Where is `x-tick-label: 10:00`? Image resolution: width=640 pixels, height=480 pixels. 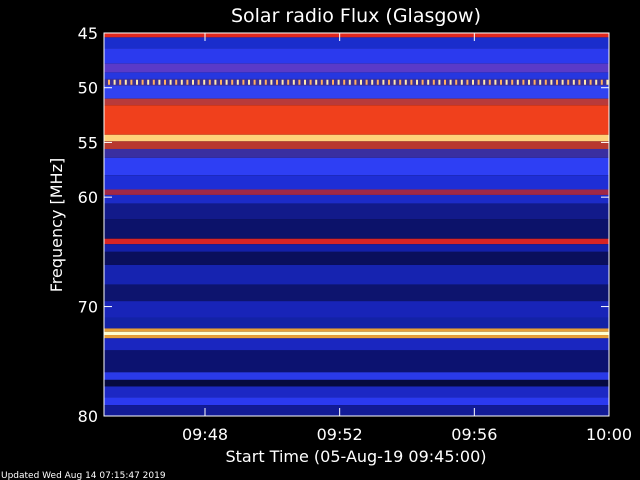
x-tick-label: 10:00 is located at coordinates (609, 434).